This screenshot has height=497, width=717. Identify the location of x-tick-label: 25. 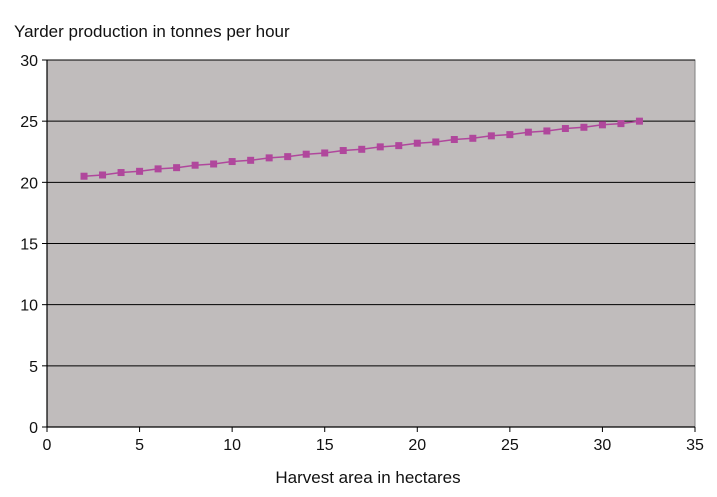
(510, 445).